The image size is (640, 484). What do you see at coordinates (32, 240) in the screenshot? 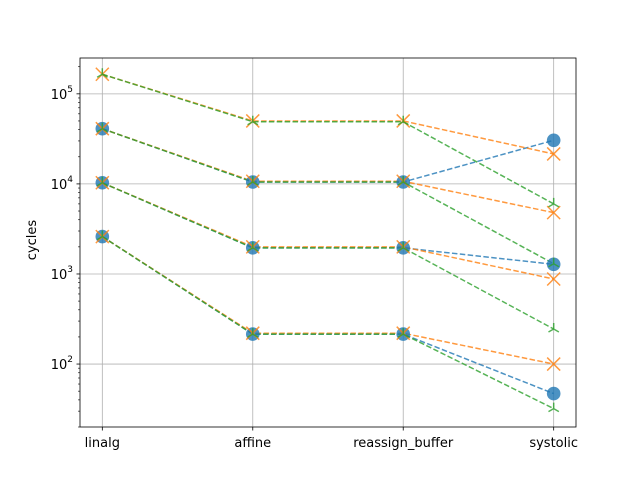
I see `y-axis-label: cycles` at bounding box center [32, 240].